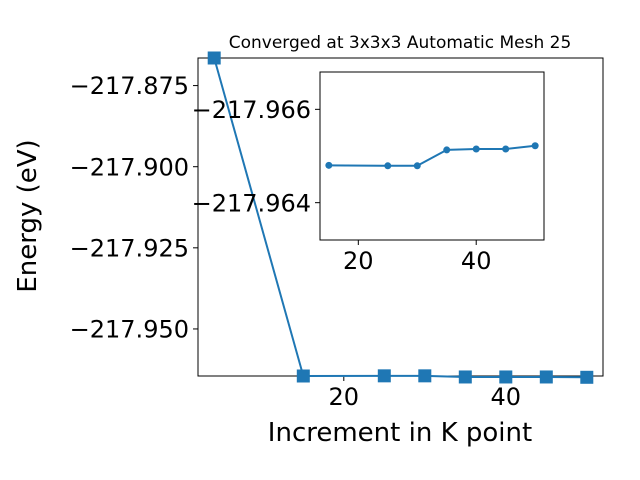 The width and height of the screenshot is (640, 480). I want to click on inset-y-tick-label: −217.964, so click(251, 203).